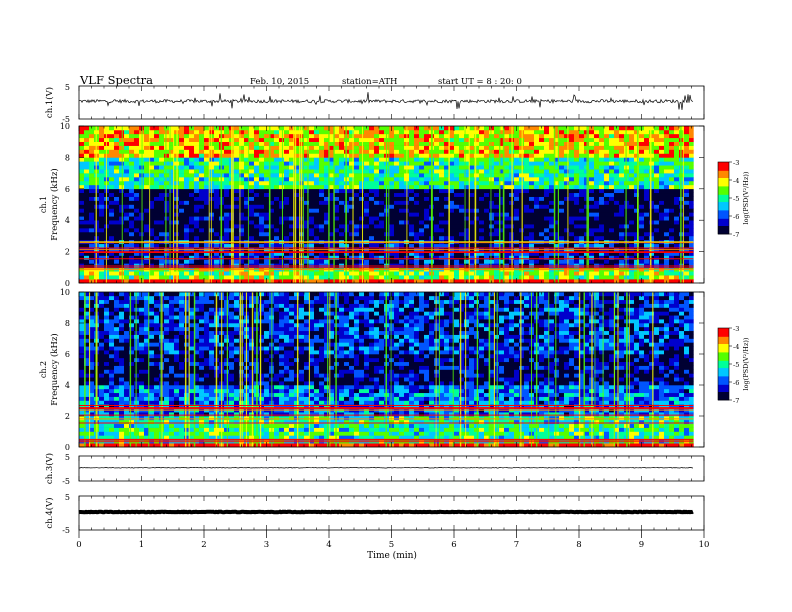 This screenshot has height=612, width=792. I want to click on start-time-label: start UT = 8 : 20: 0, so click(480, 82).